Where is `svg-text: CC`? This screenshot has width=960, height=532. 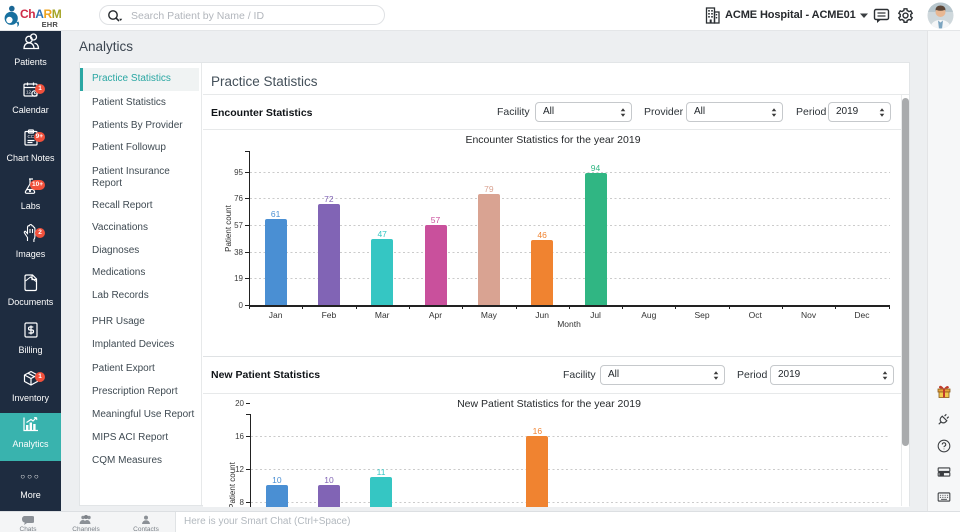 svg-text: CC is located at coordinates (30, 136).